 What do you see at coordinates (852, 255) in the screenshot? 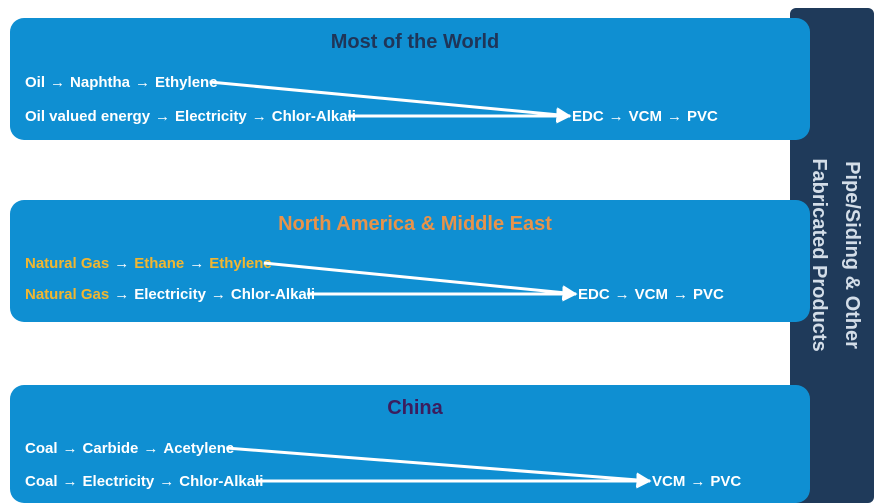
I see `sidebar-line: Pipe/Siding & Other` at bounding box center [852, 255].